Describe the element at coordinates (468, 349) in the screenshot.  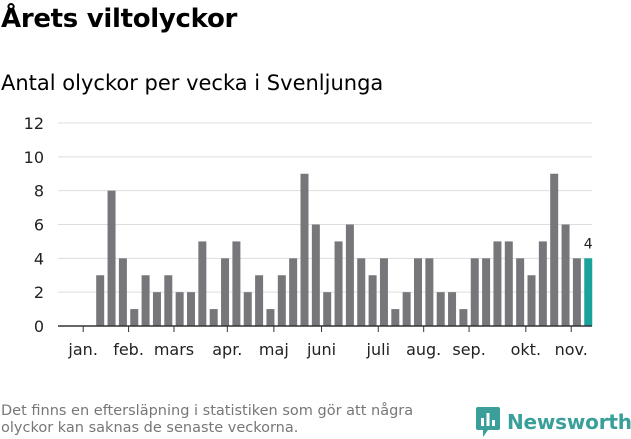
I see `x-tick-label: sep.` at that location.